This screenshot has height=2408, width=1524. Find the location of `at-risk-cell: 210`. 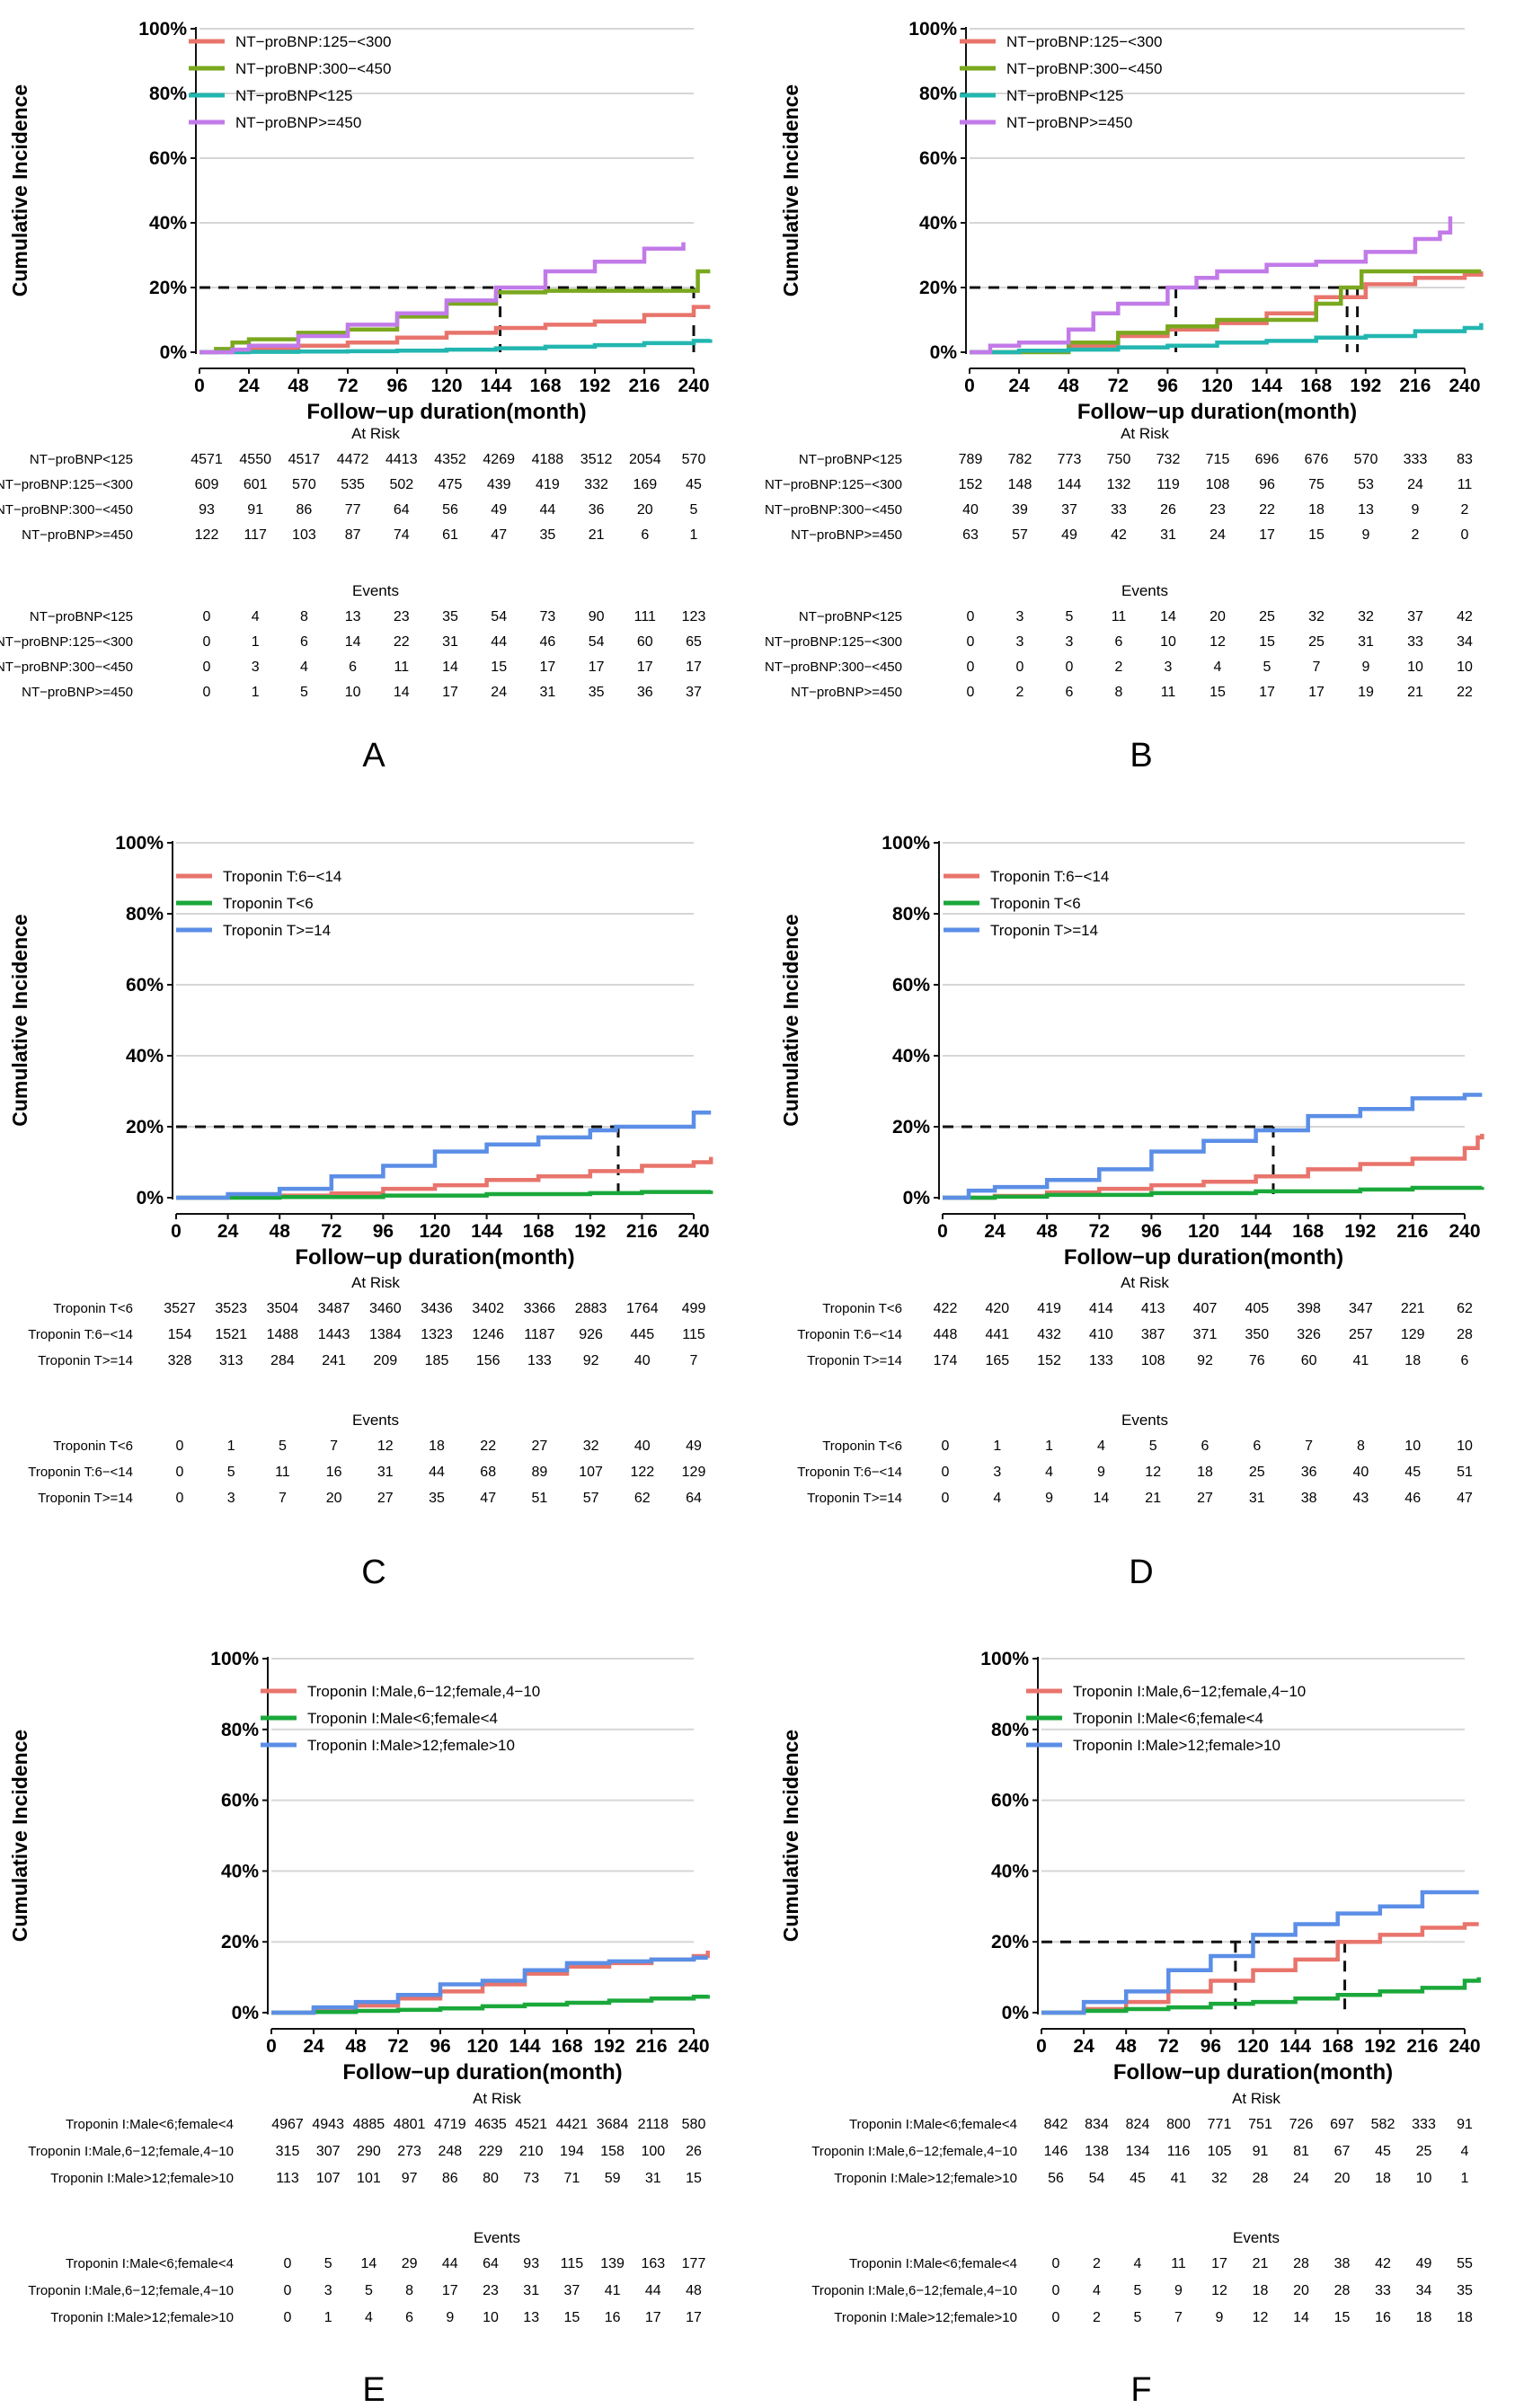

at-risk-cell: 210 is located at coordinates (531, 2151).